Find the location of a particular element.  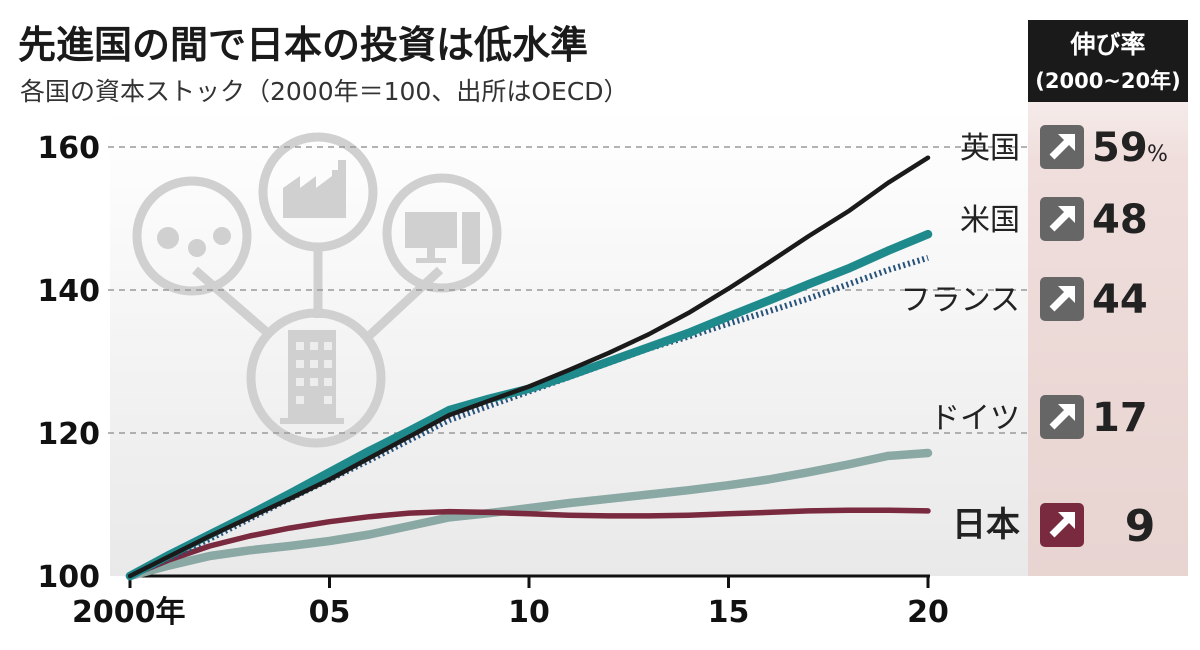

office-building-windows is located at coordinates (314, 373).